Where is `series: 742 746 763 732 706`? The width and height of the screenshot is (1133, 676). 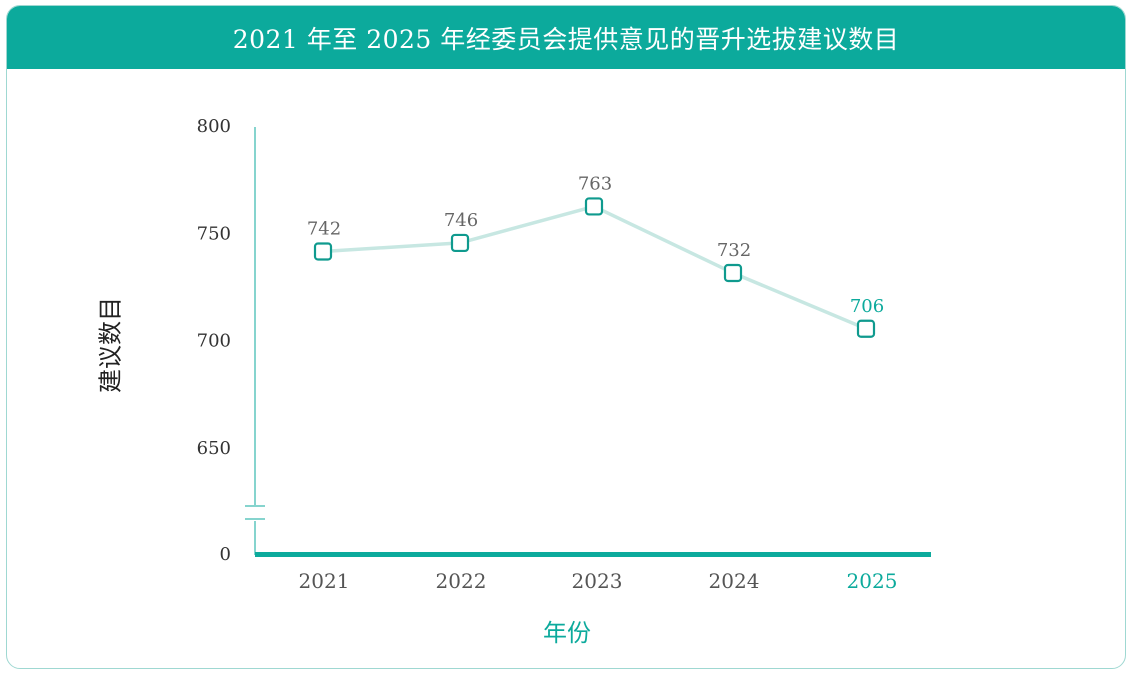 series: 742 746 763 732 706 is located at coordinates (595, 255).